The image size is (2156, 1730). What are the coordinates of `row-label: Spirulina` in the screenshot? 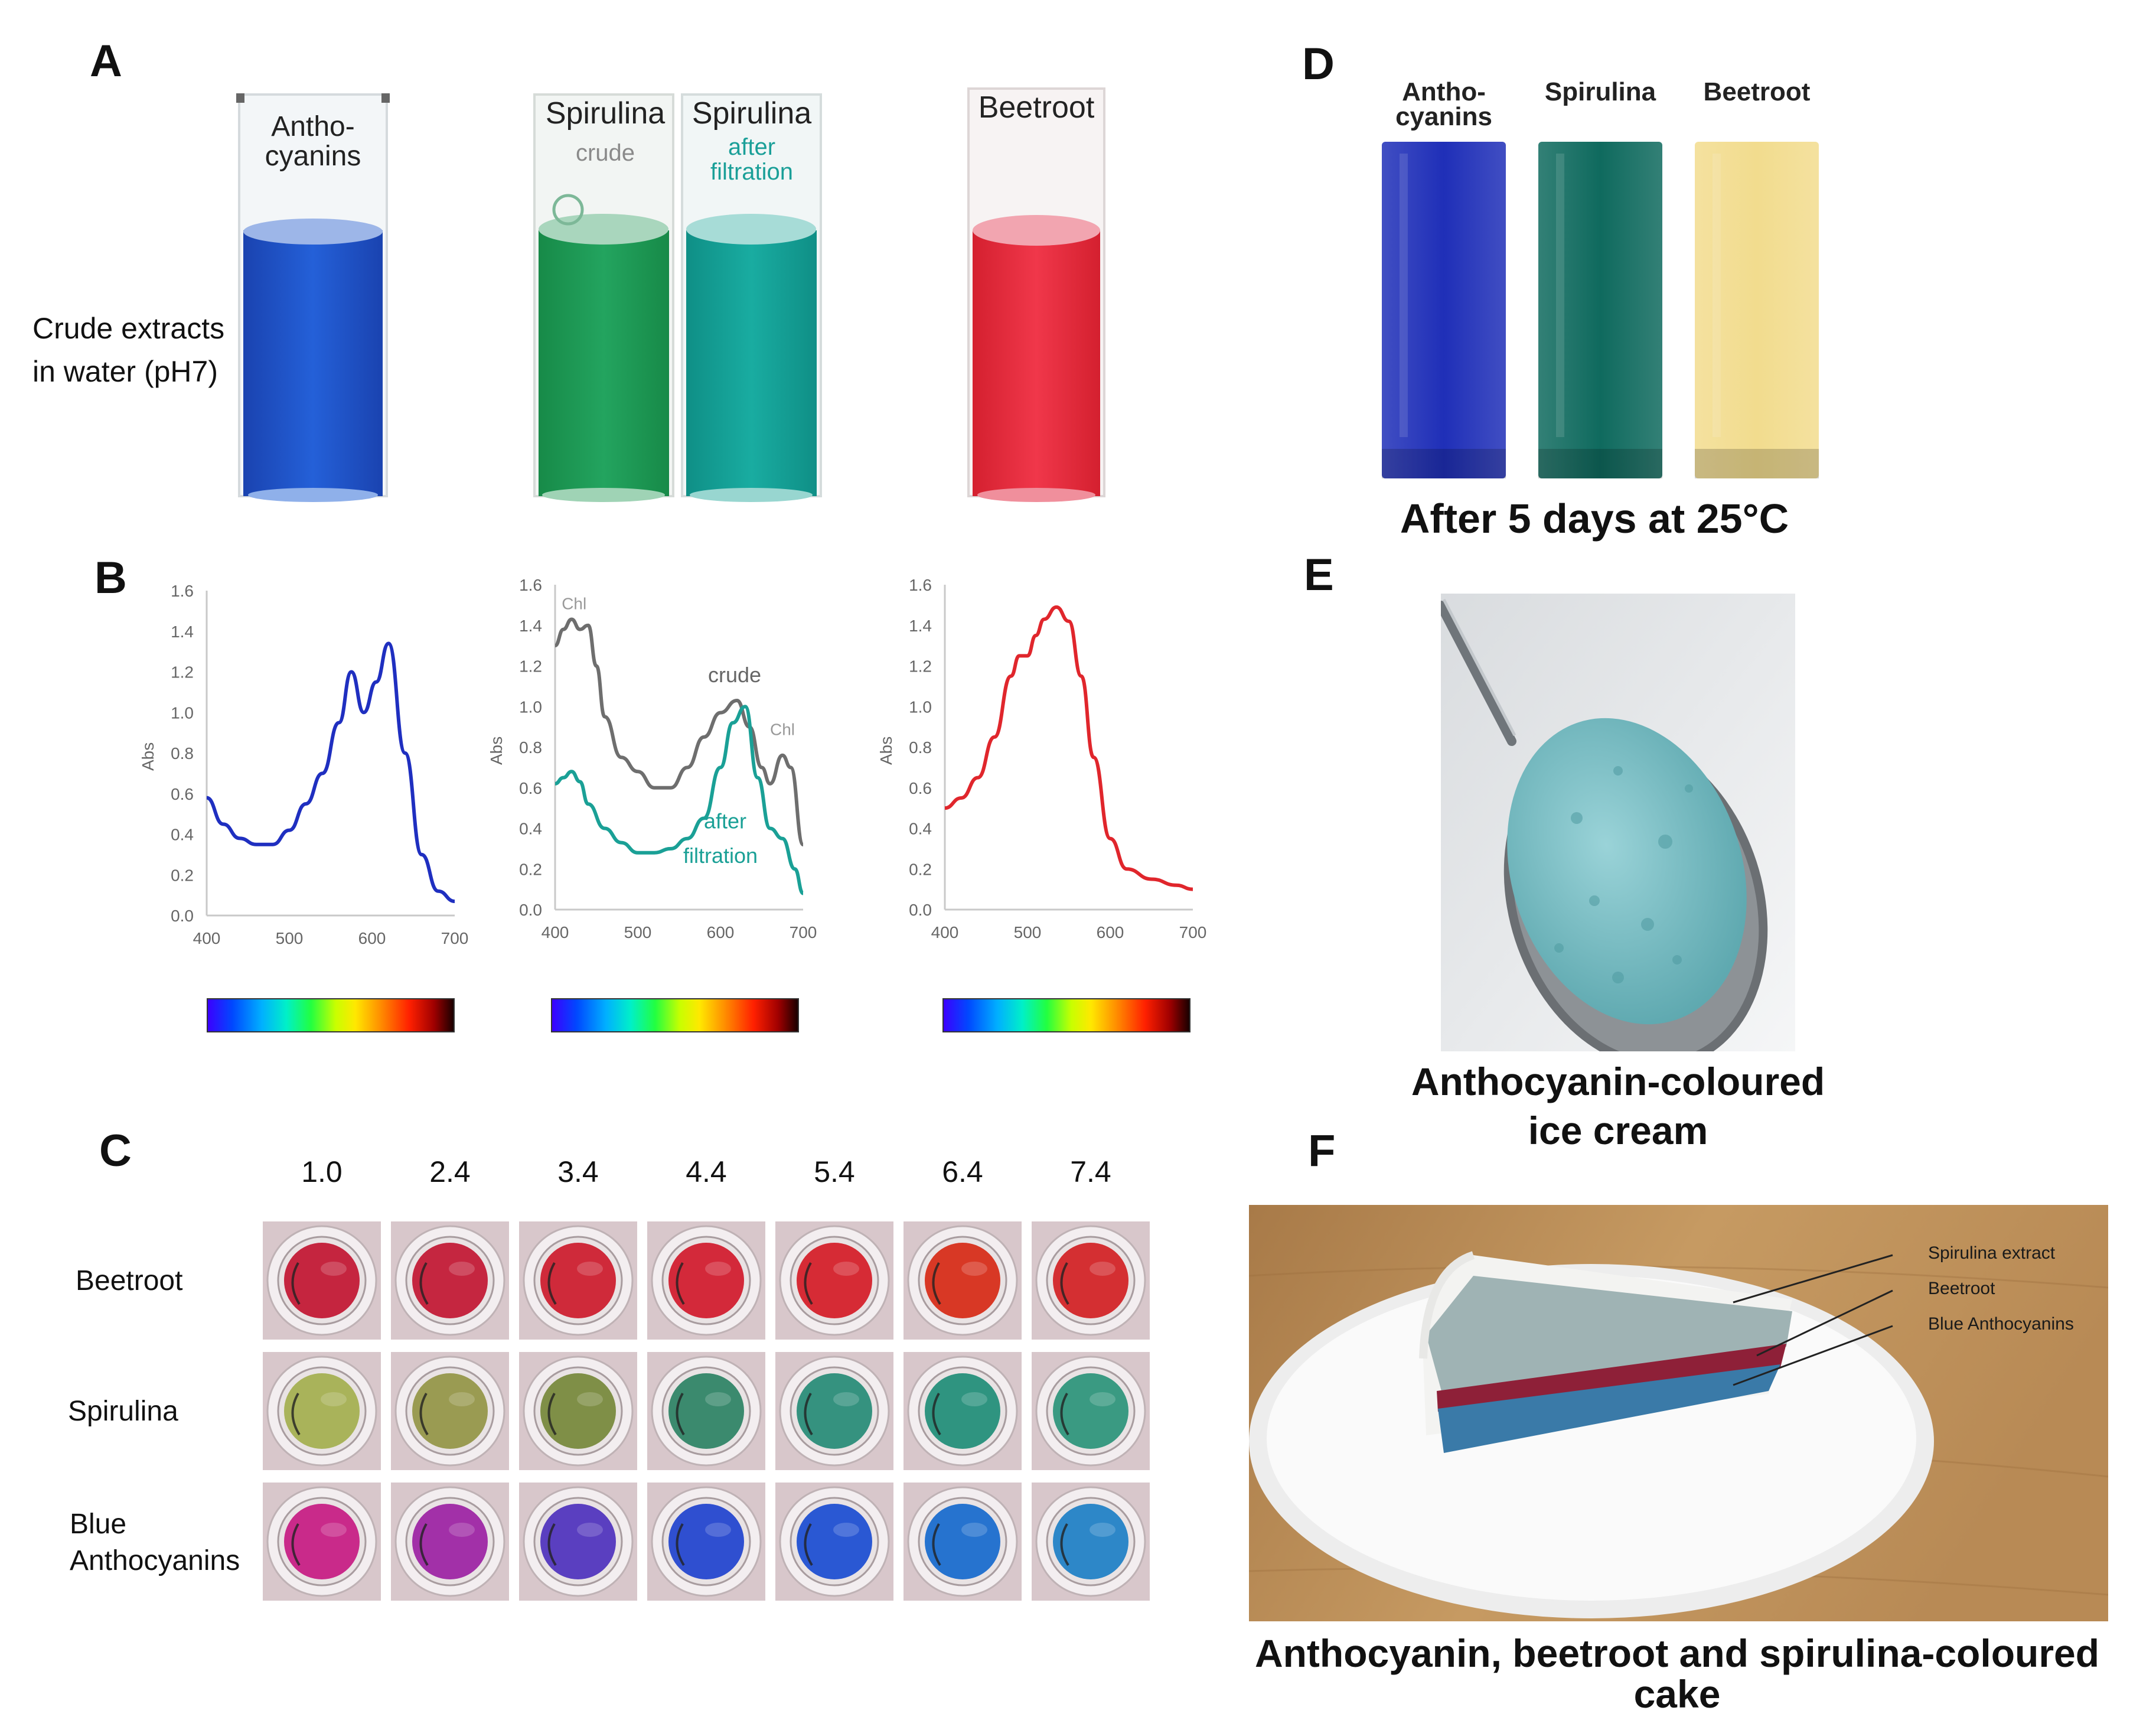 It's located at (123, 1411).